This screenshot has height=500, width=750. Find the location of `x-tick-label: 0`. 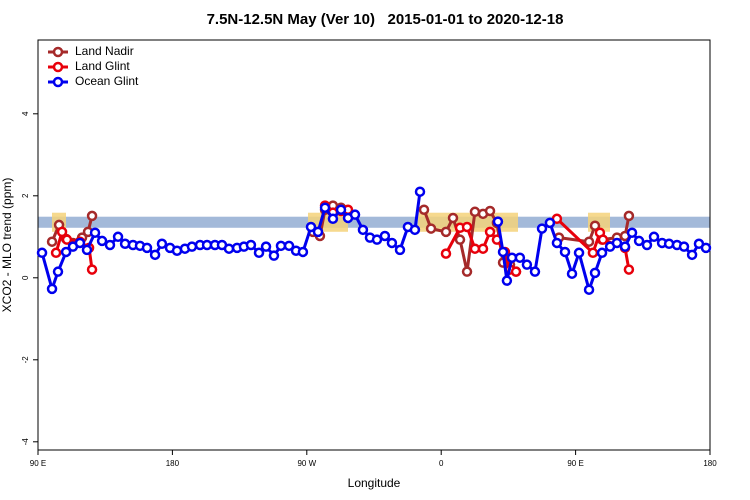

x-tick-label: 0 is located at coordinates (441, 463).